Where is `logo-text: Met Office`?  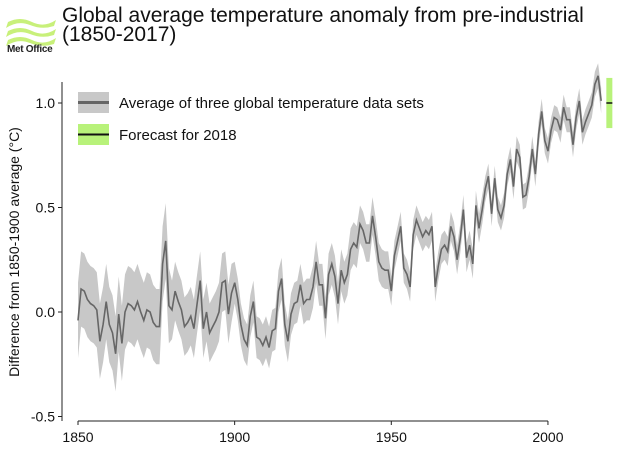 logo-text: Met Office is located at coordinates (30, 49).